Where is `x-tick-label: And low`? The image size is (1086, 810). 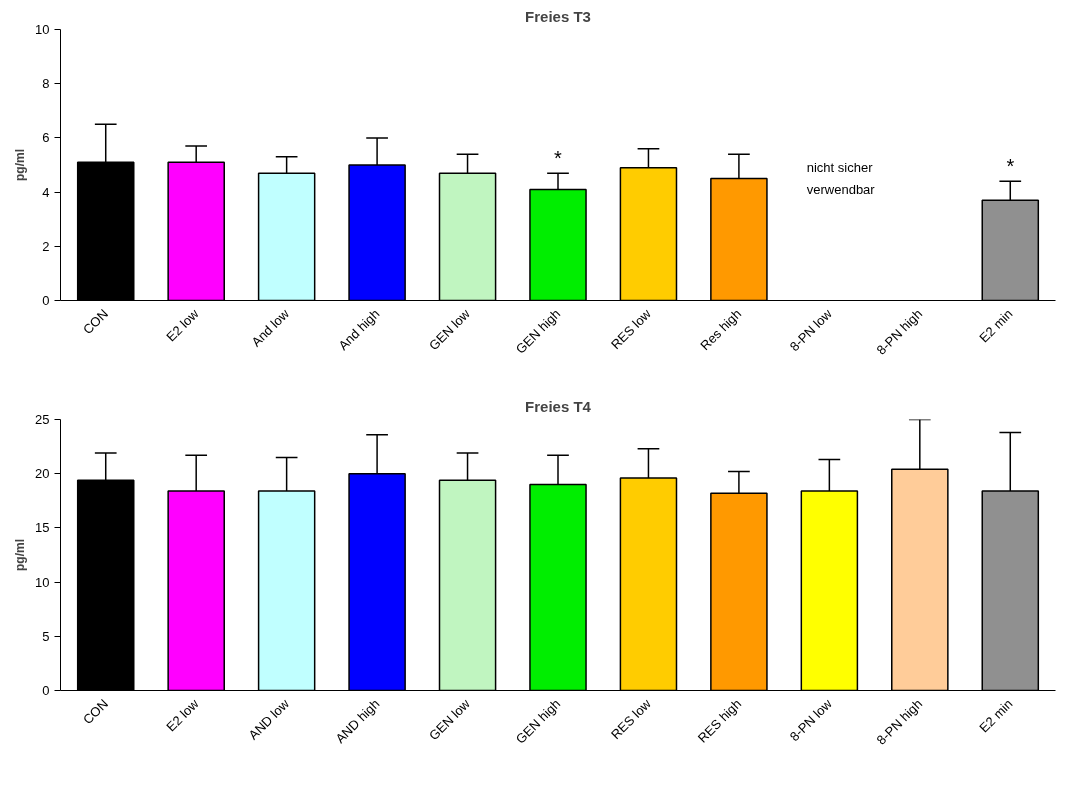
x-tick-label: And low is located at coordinates (270, 327).